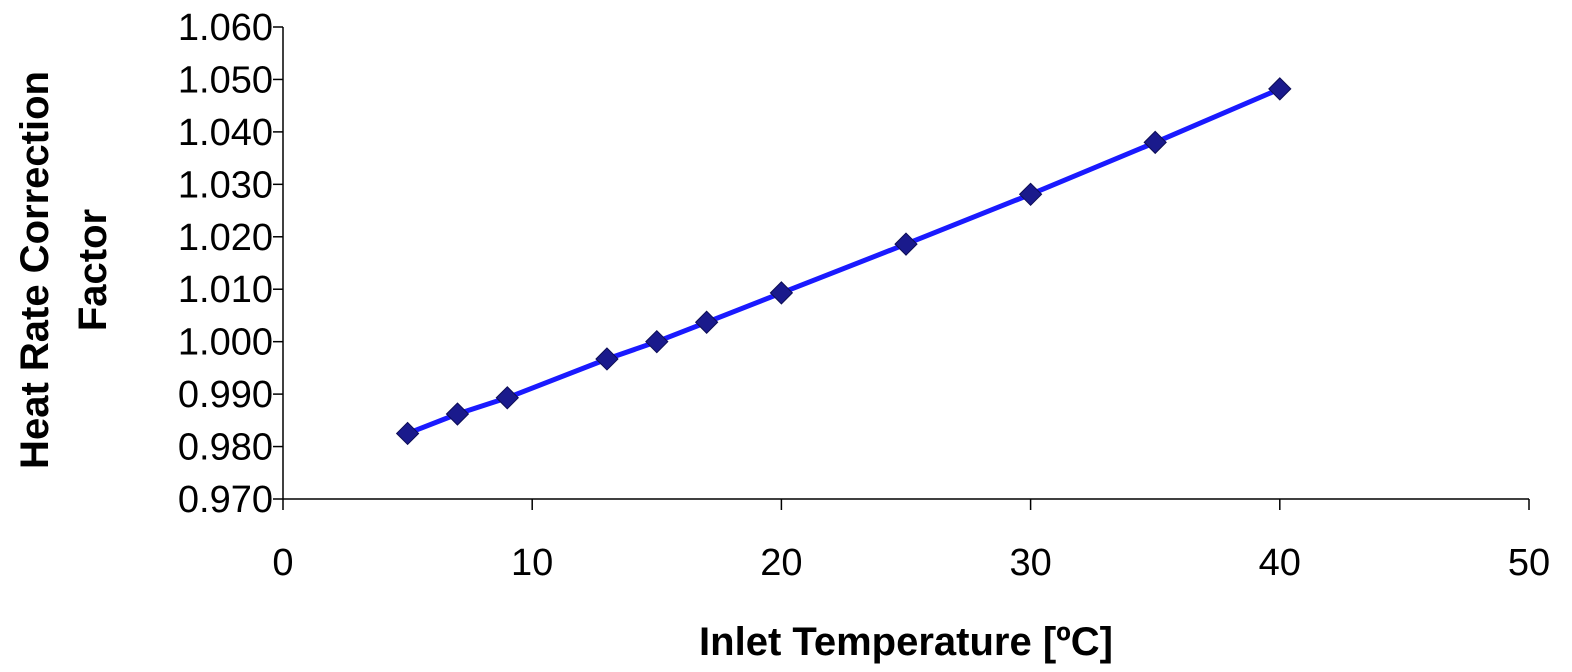 Image resolution: width=1572 pixels, height=672 pixels. What do you see at coordinates (1030, 563) in the screenshot?
I see `x-tick-label: 30` at bounding box center [1030, 563].